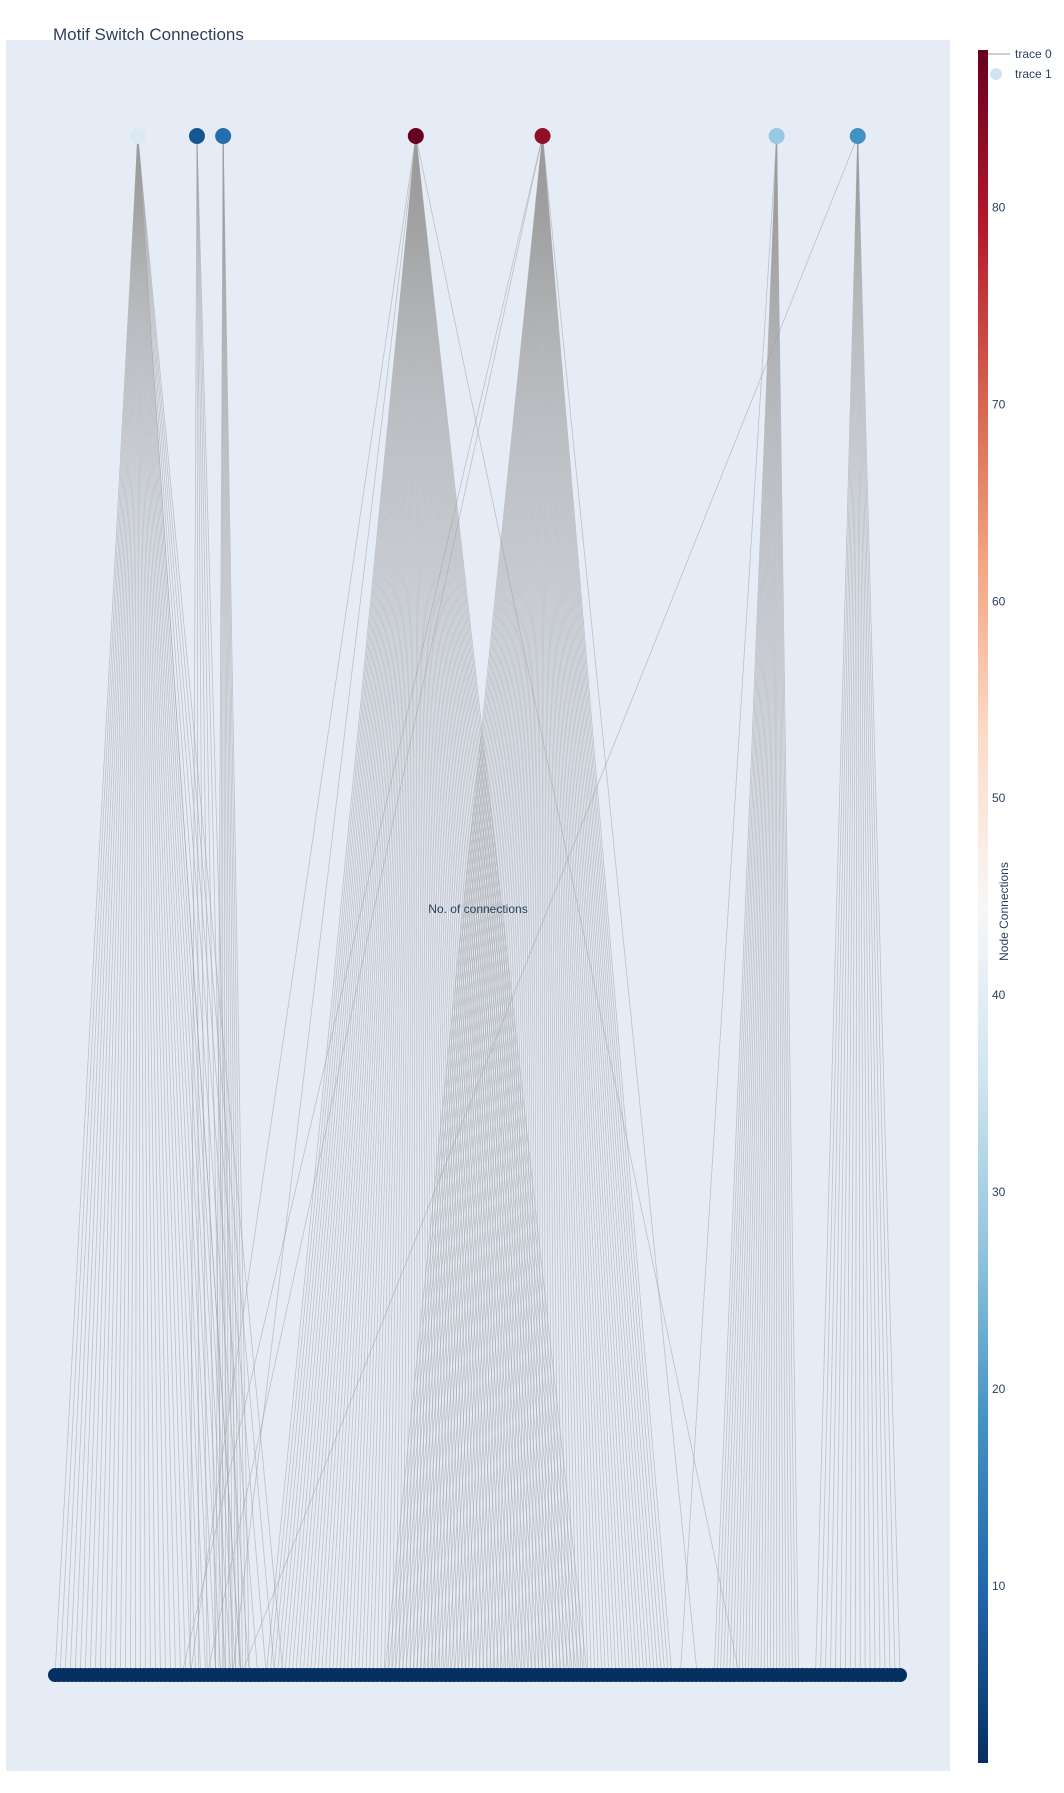 The height and width of the screenshot is (1793, 1064). What do you see at coordinates (999, 995) in the screenshot?
I see `colorbar-tick-label: 40` at bounding box center [999, 995].